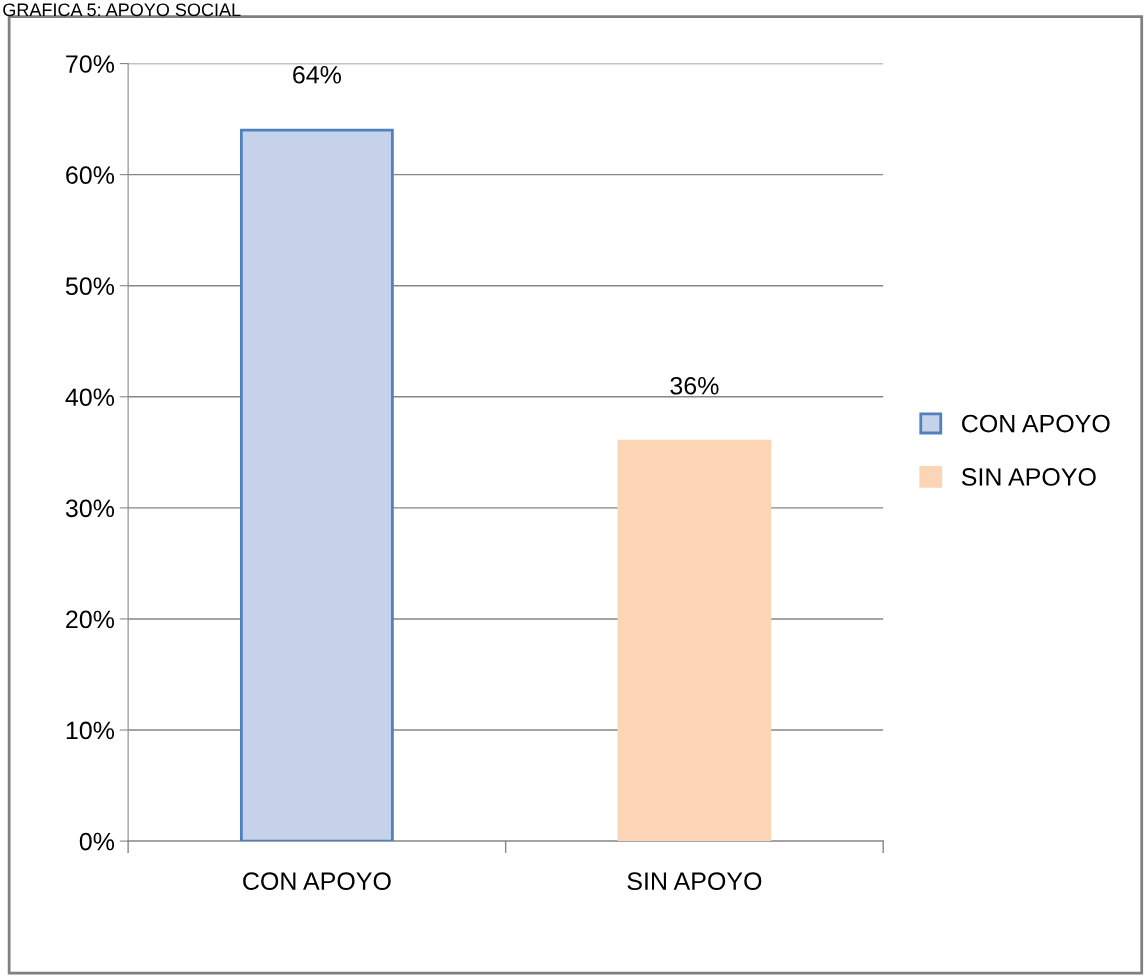 The height and width of the screenshot is (978, 1144). What do you see at coordinates (90, 175) in the screenshot?
I see `y-tick-label: 60%` at bounding box center [90, 175].